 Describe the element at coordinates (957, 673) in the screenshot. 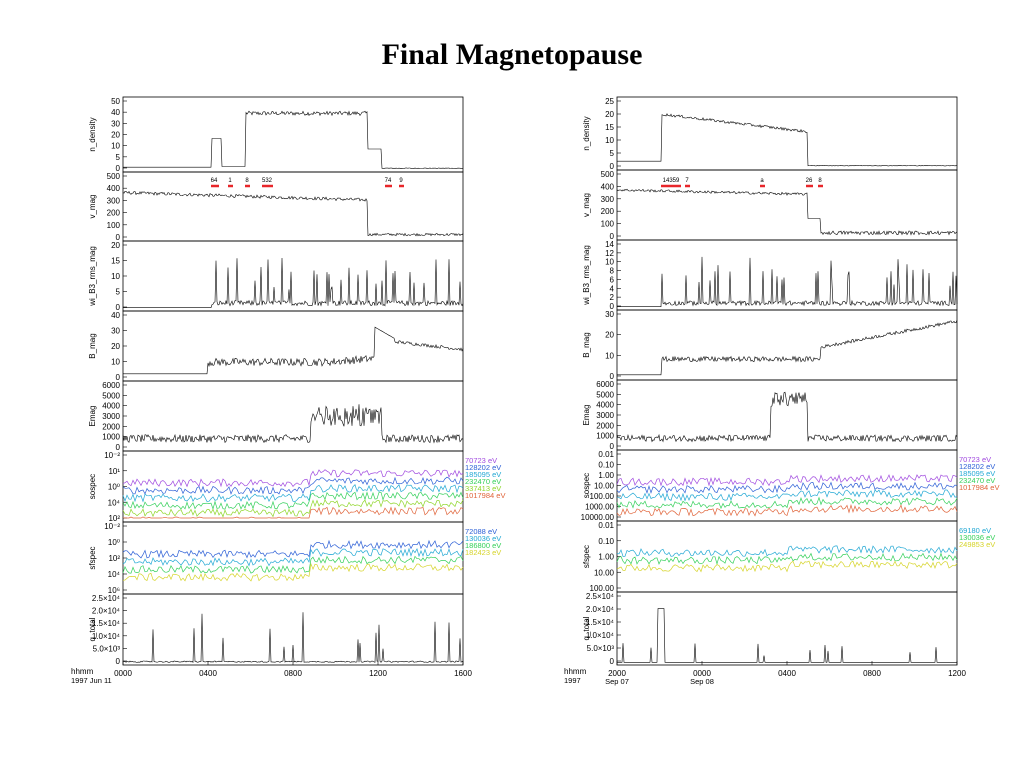

I see `xtick-label: 1200` at that location.